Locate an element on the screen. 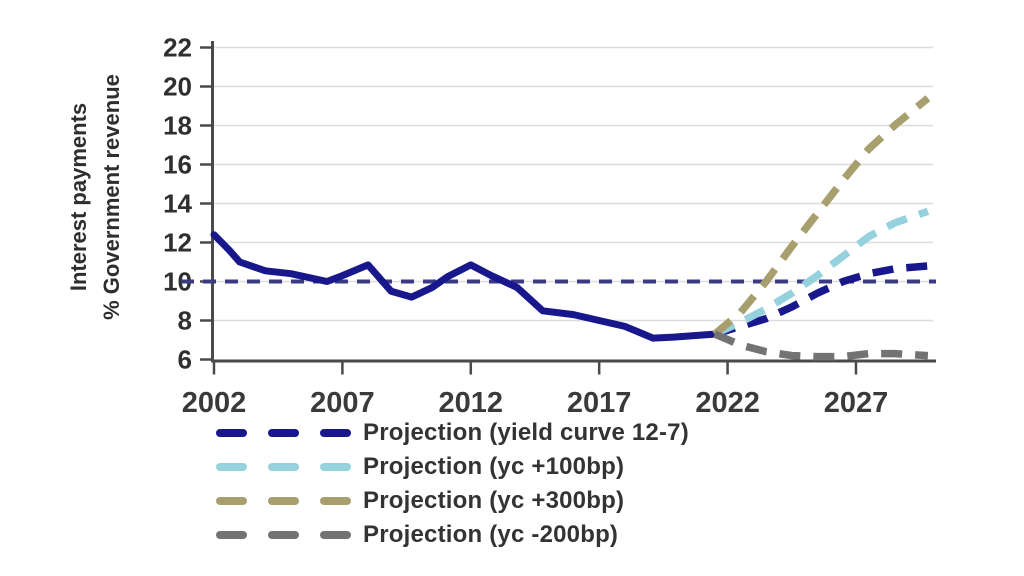 This screenshot has height=576, width=1024. legend-item-projection-yc-minus-200bp: Projection (yc -200bp) is located at coordinates (452, 535).